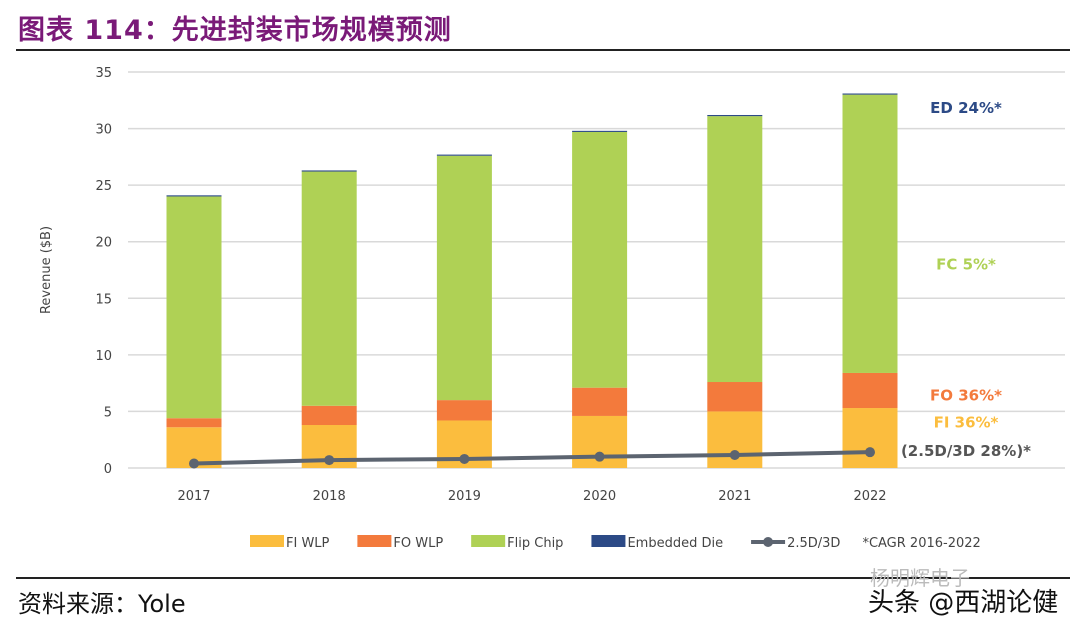 Image resolution: width=1080 pixels, height=628 pixels. Describe the element at coordinates (464, 496) in the screenshot. I see `x-tick-label: 2019` at that location.